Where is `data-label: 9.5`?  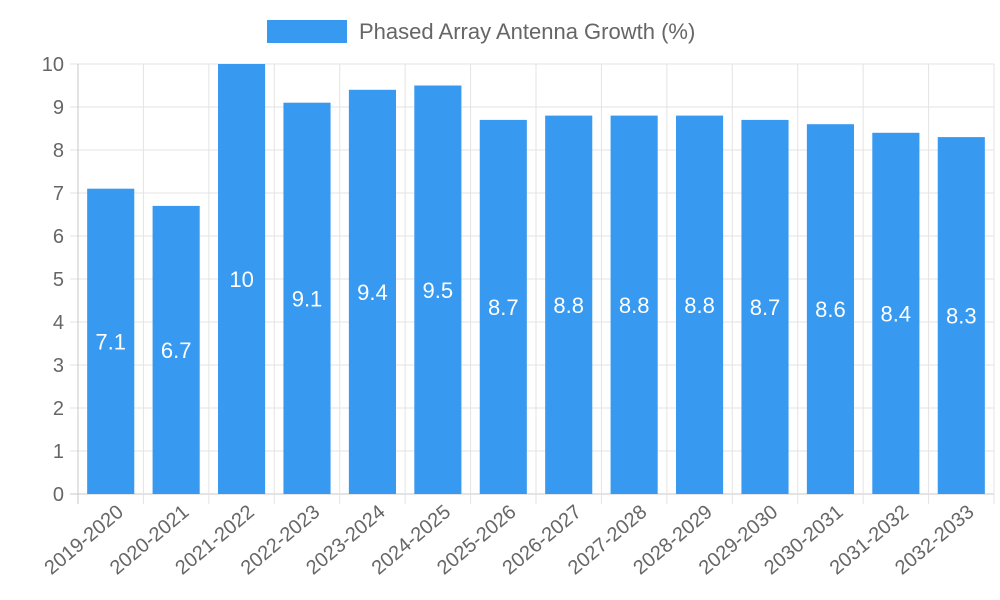 data-label: 9.5 is located at coordinates (438, 290).